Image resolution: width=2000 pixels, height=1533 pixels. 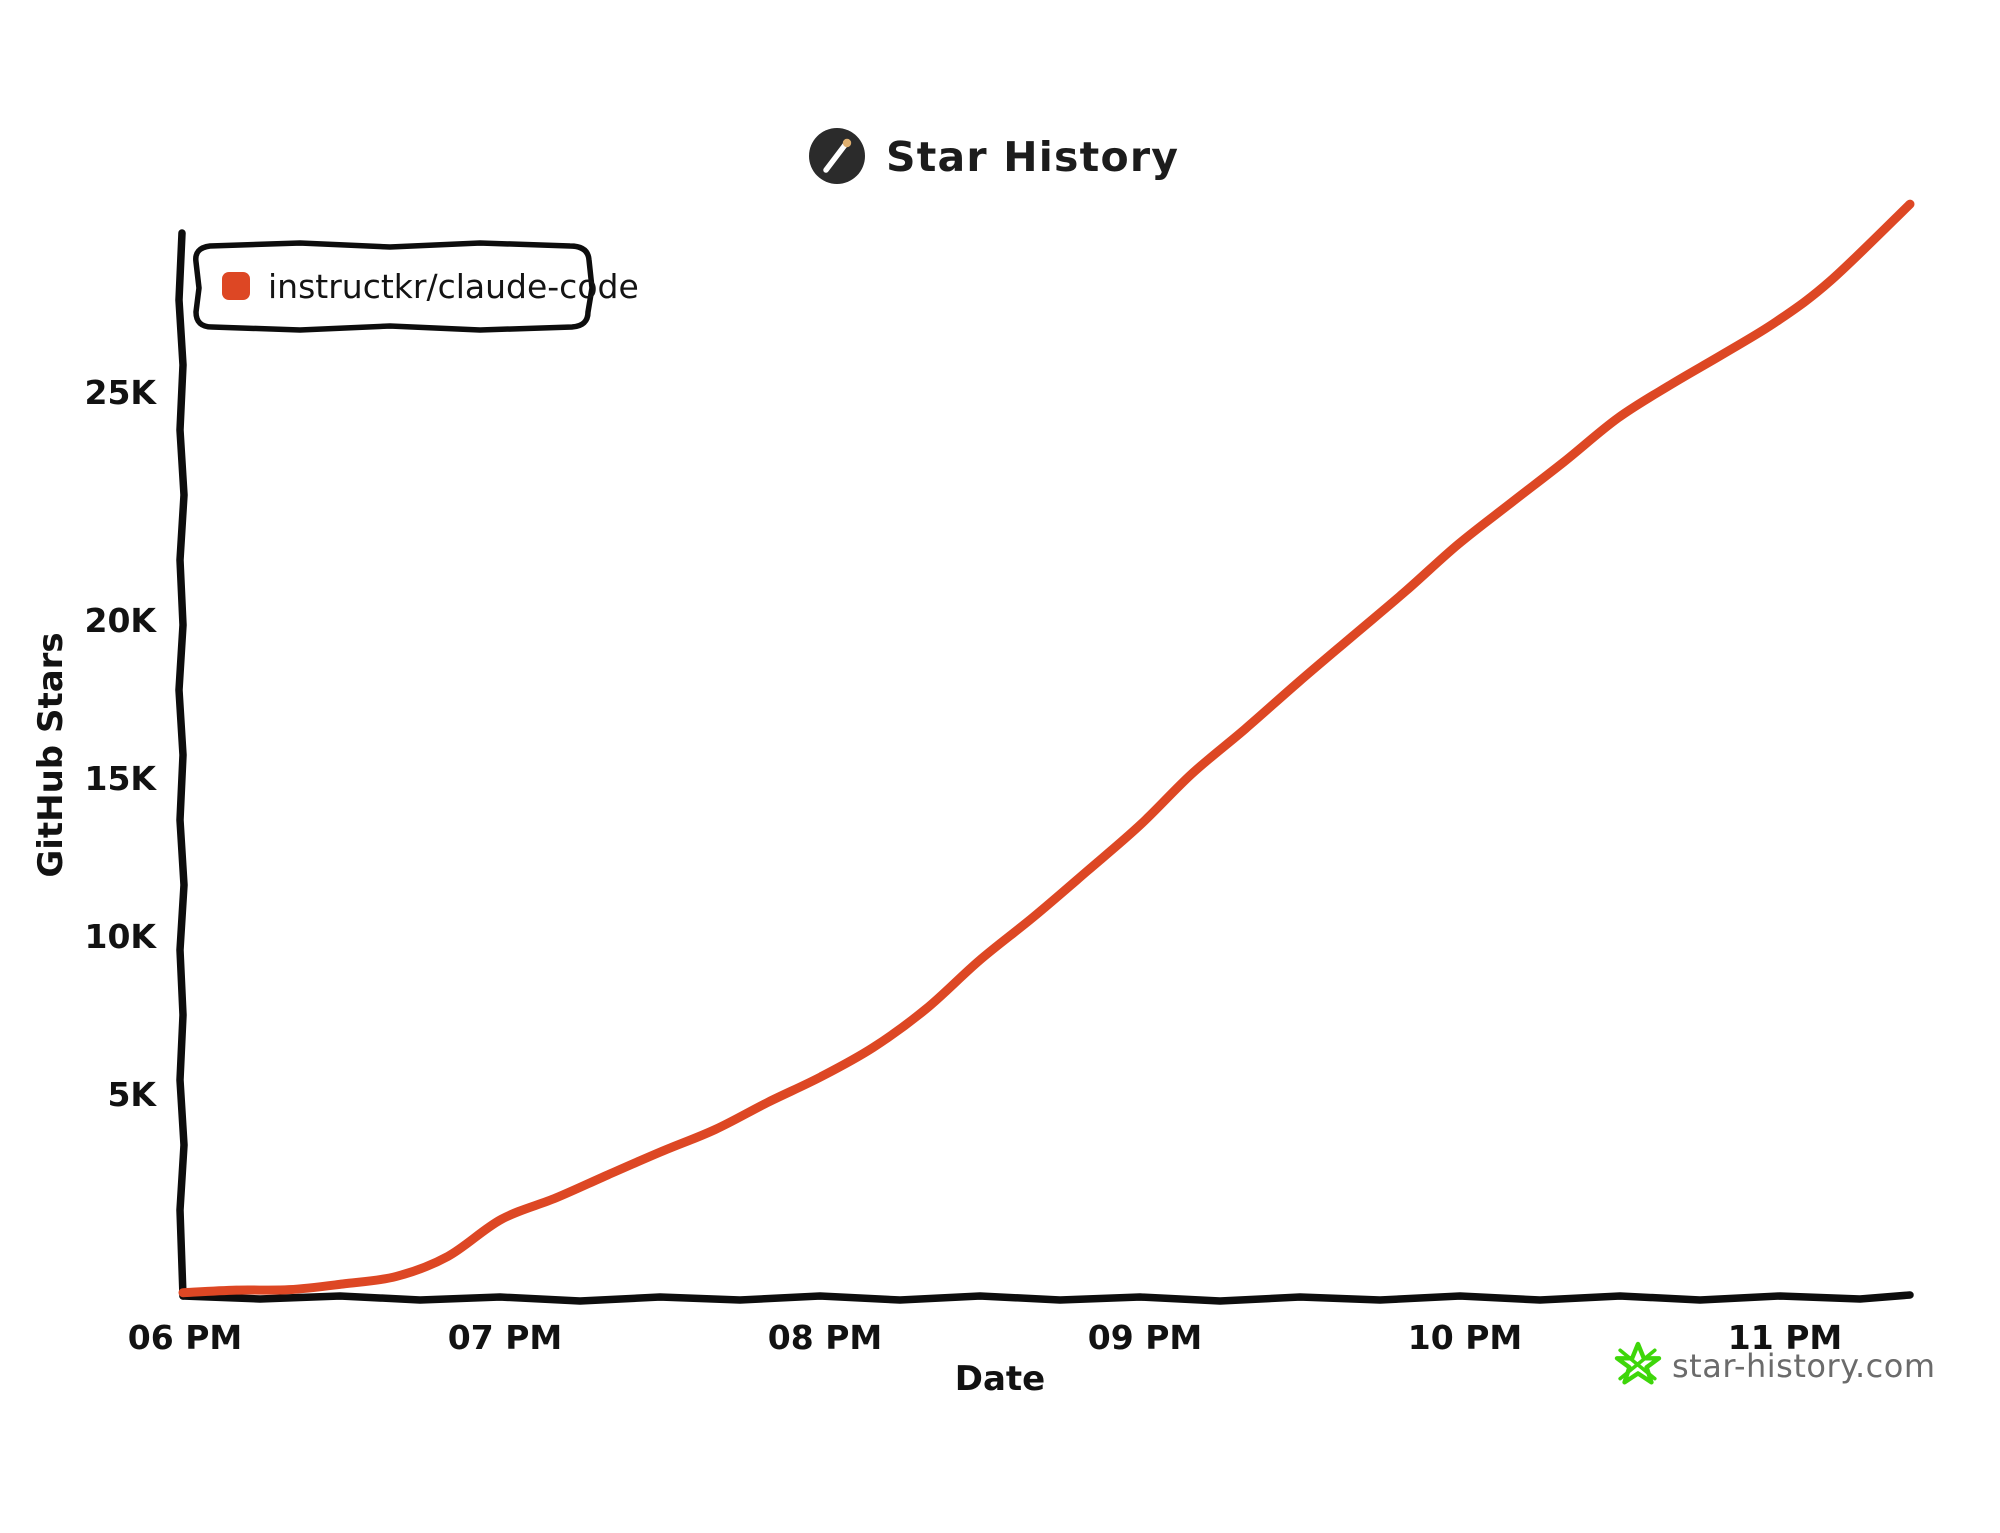 I want to click on x-axis-tick-labels: 06 PM 07 PM 08 PM 09 PM 10 PM 11 PM, so click(x=985, y=1337).